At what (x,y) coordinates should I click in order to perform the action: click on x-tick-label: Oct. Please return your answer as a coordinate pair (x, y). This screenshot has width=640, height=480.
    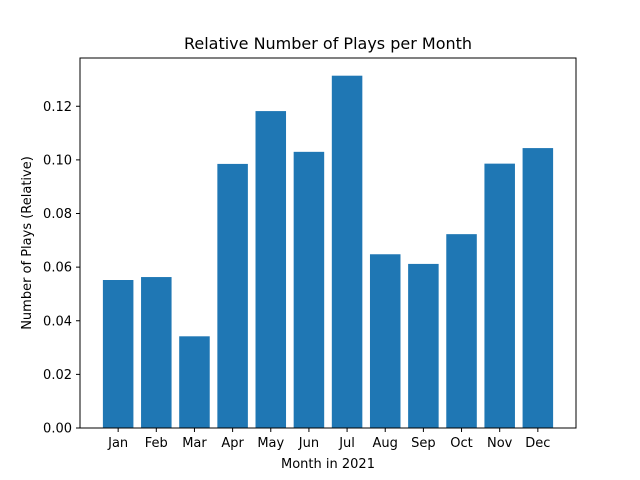
    Looking at the image, I should click on (461, 443).